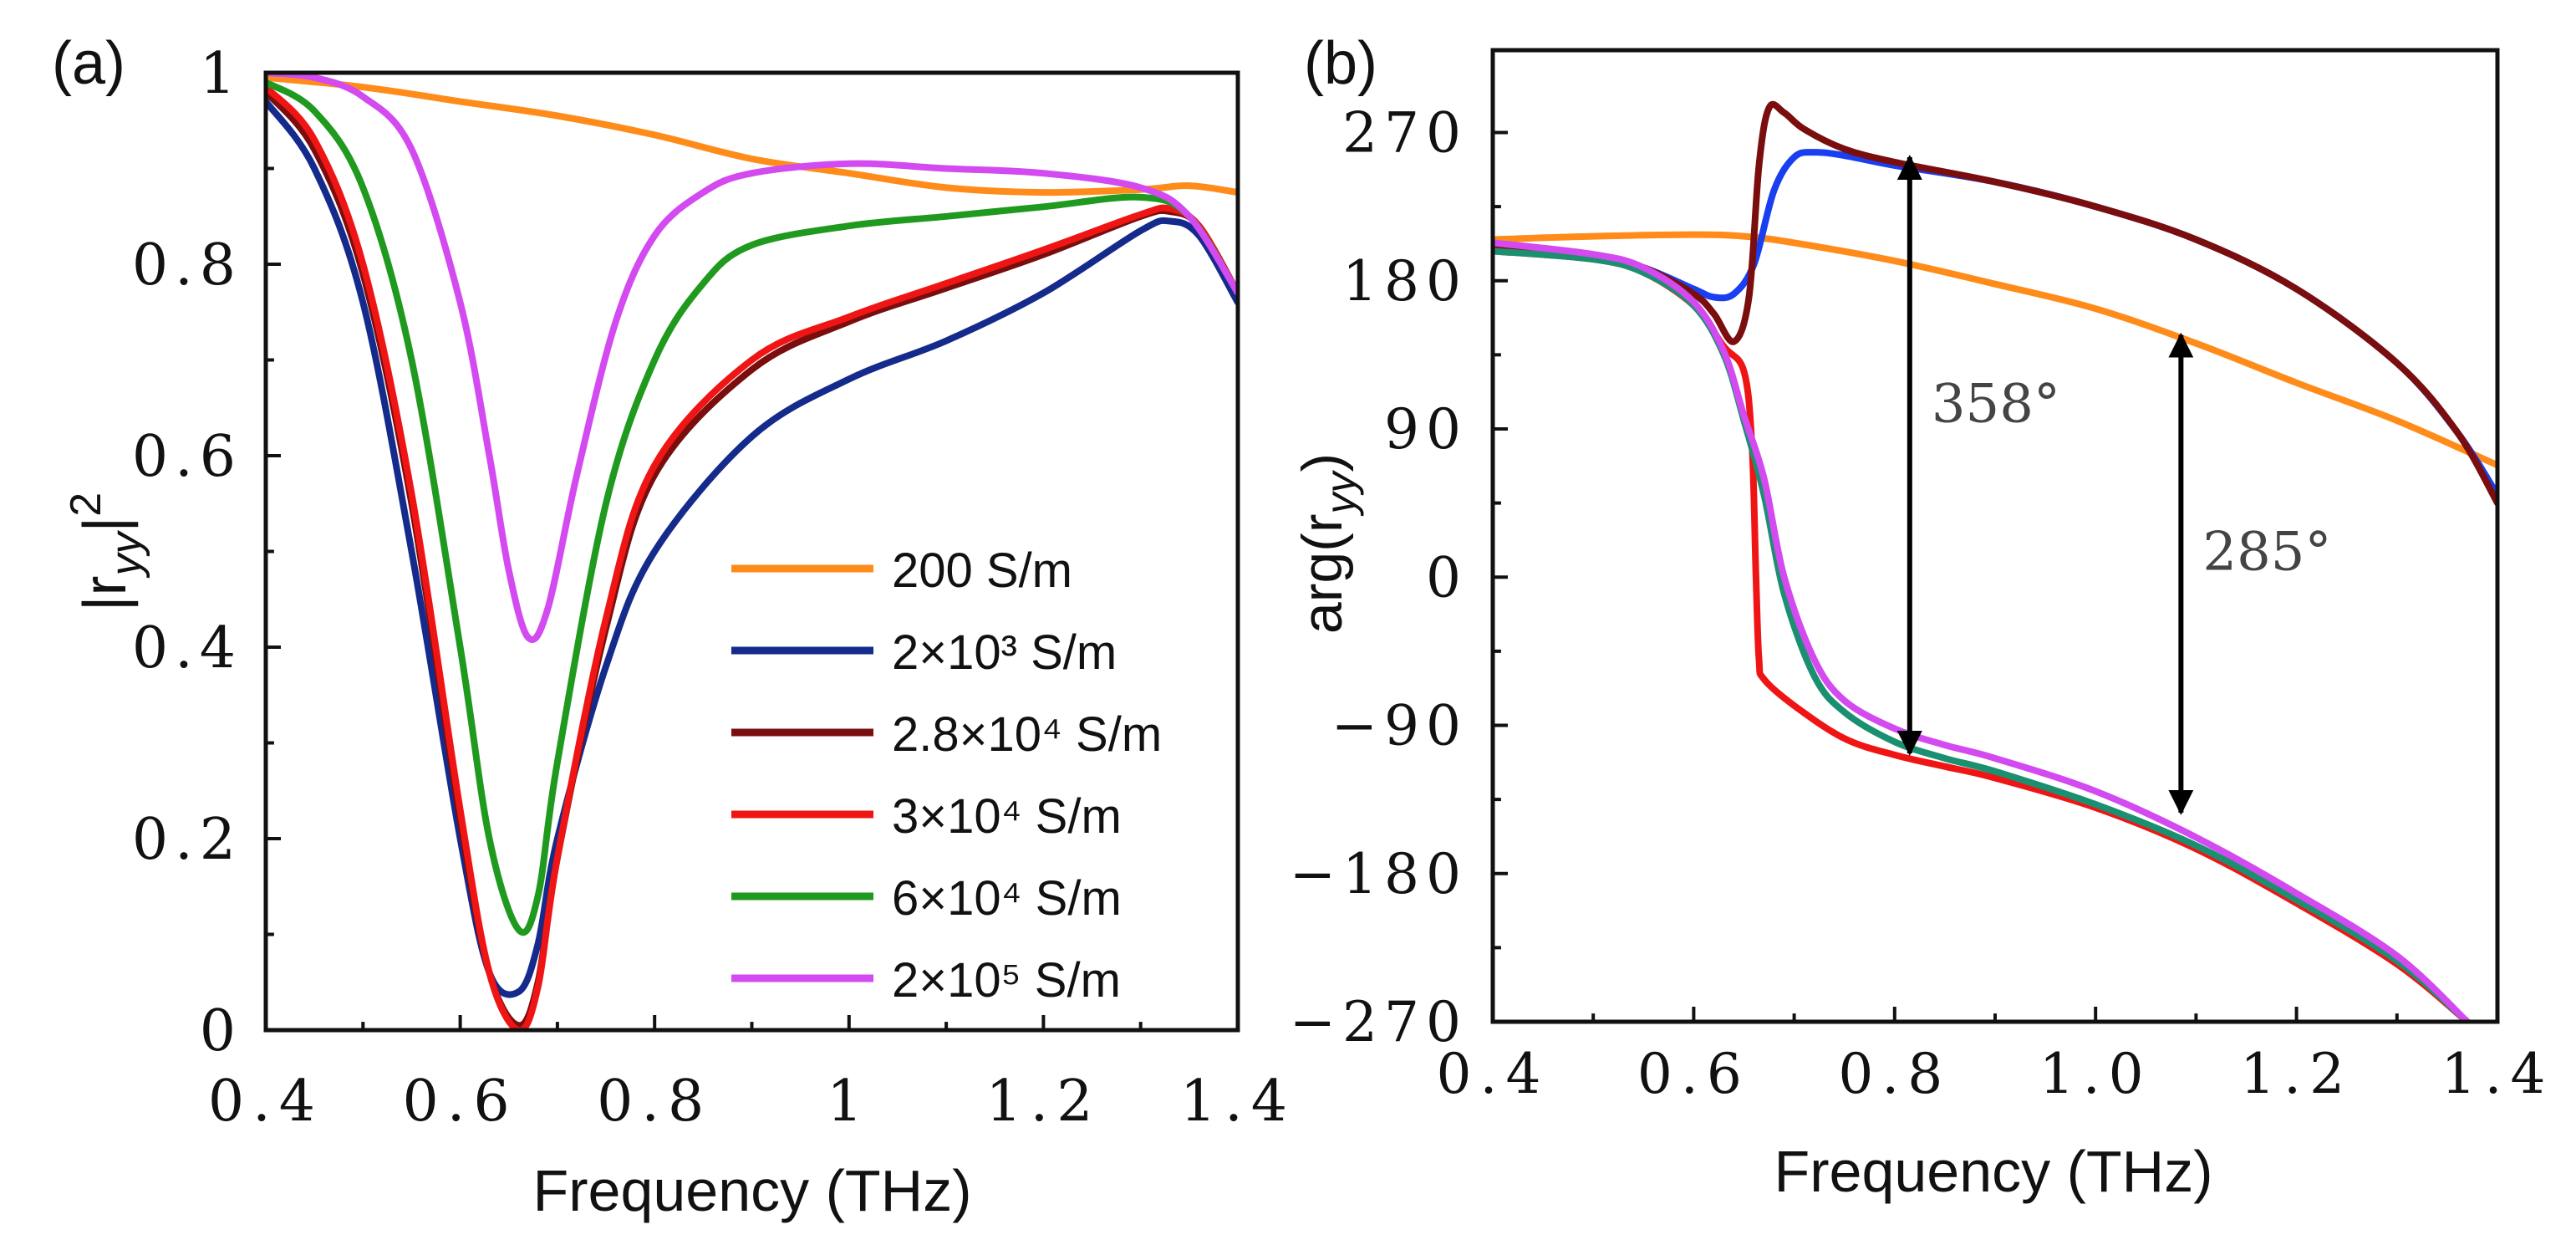  What do you see at coordinates (1493, 1074) in the screenshot?
I see `panel-b-x-tick-label: 0.4` at bounding box center [1493, 1074].